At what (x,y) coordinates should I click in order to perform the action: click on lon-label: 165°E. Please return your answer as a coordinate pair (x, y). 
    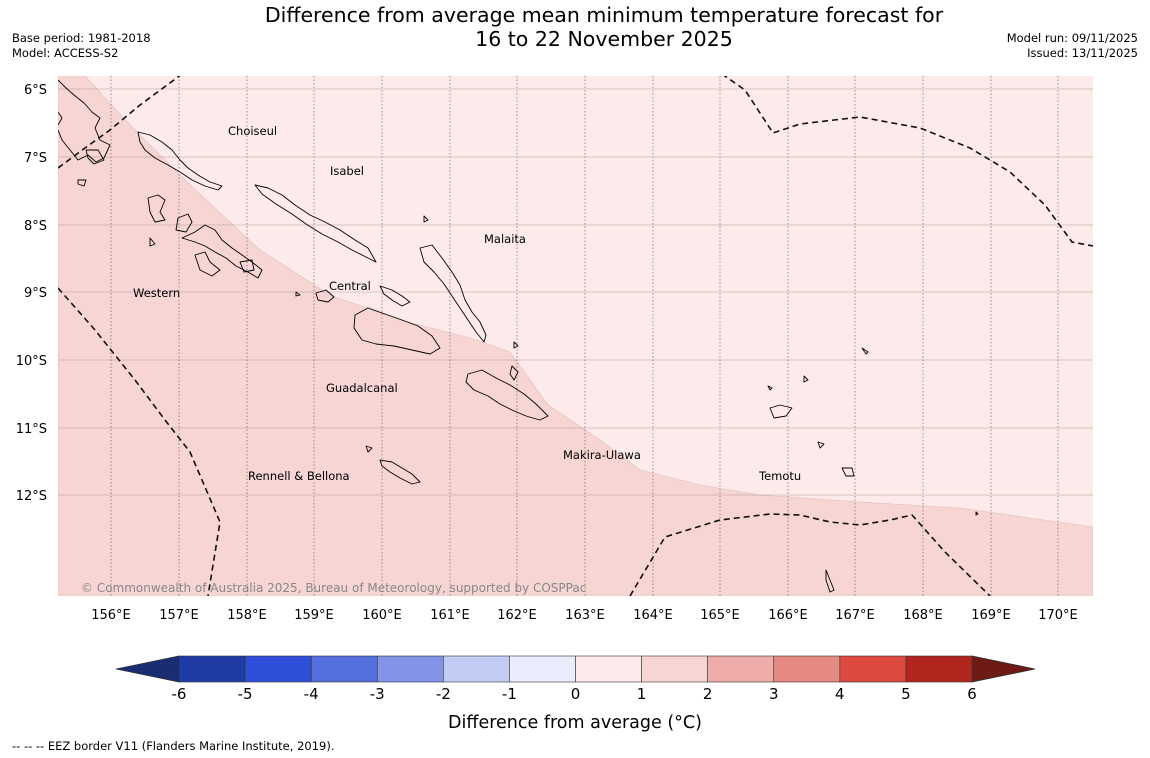
    Looking at the image, I should click on (720, 615).